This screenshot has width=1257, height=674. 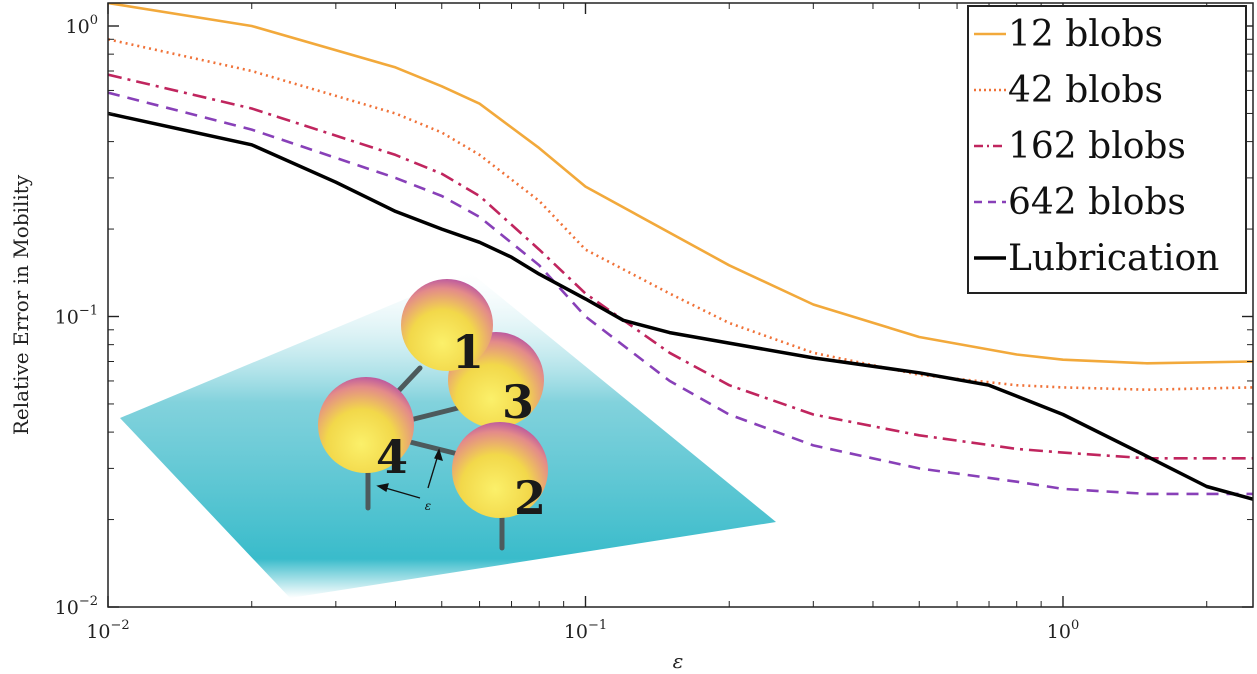 What do you see at coordinates (76, 316) in the screenshot?
I see `y-tick-label-1: 10⁻¹` at bounding box center [76, 316].